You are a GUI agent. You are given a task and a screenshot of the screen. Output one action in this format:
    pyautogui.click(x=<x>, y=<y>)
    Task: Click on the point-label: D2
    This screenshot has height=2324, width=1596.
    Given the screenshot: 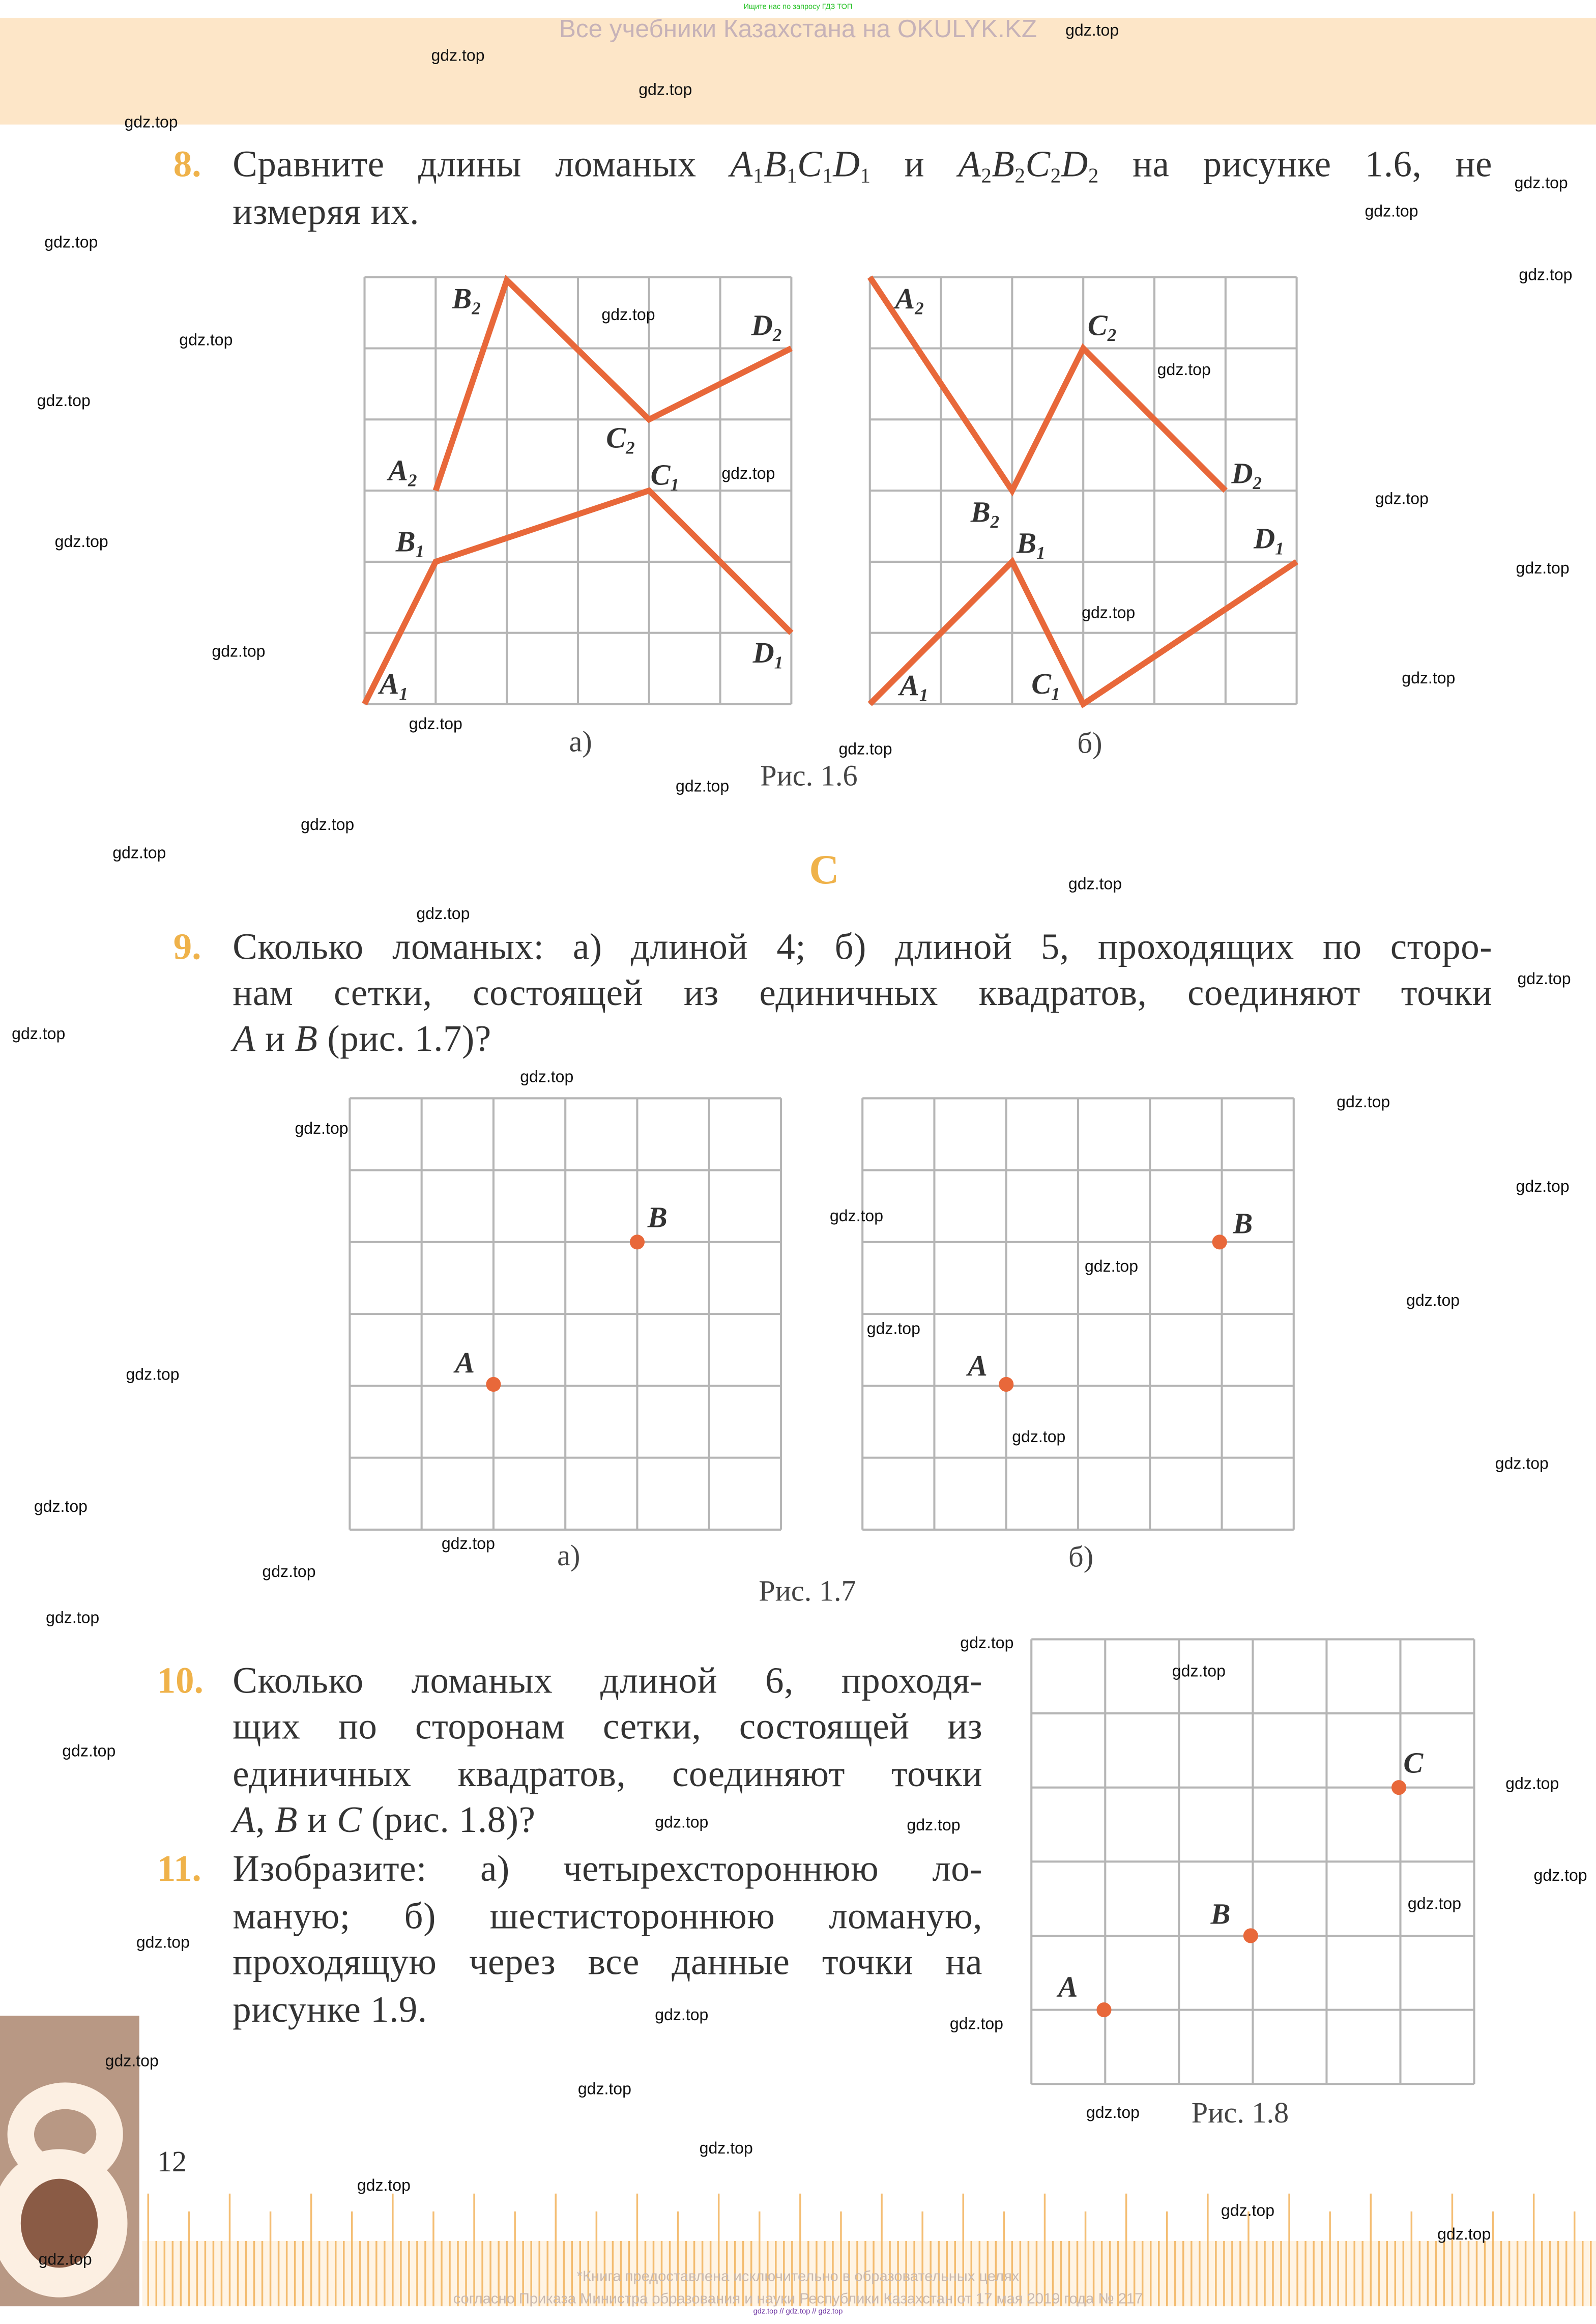 What is the action you would take?
    pyautogui.click(x=1246, y=475)
    